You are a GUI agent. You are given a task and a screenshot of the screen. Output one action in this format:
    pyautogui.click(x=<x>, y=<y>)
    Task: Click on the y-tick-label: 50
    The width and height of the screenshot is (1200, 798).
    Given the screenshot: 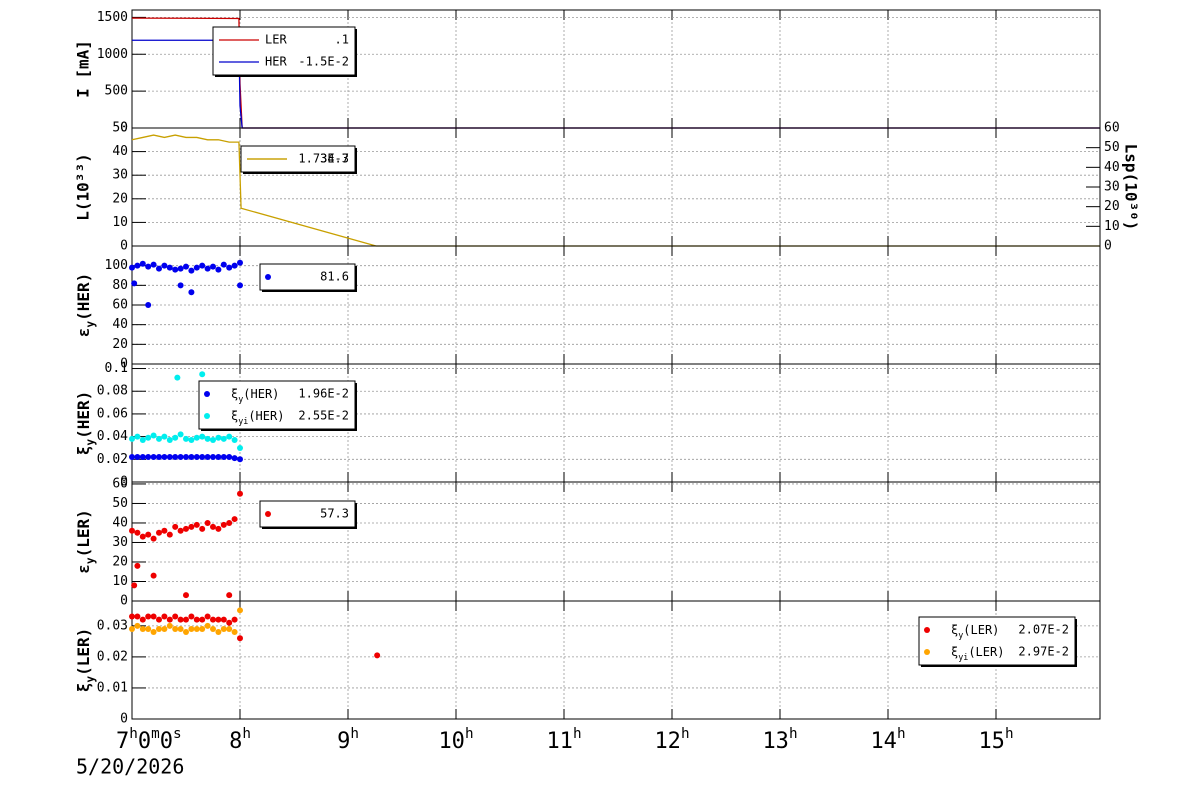 What is the action you would take?
    pyautogui.click(x=120, y=128)
    